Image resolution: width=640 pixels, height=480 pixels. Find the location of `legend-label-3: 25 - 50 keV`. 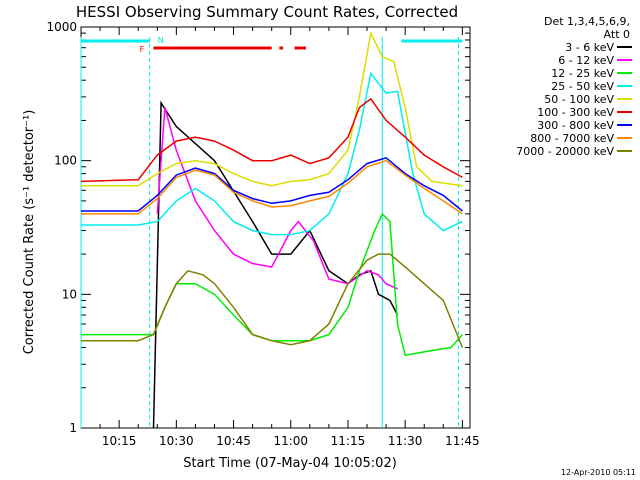

legend-label-3: 25 - 50 keV is located at coordinates (582, 86).